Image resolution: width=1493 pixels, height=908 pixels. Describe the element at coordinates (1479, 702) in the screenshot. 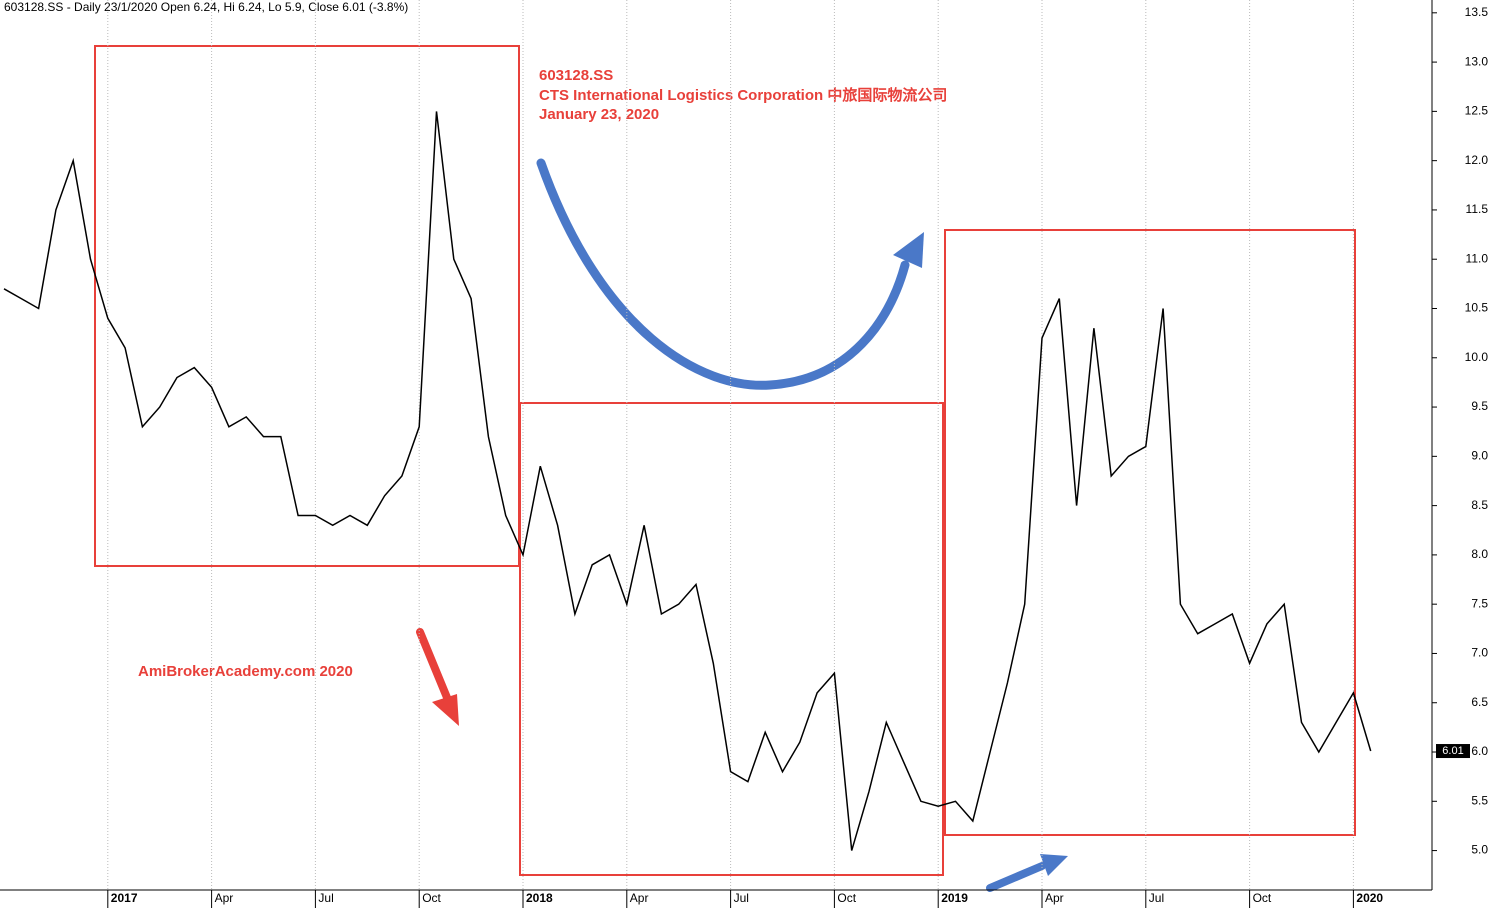

I see `y-tick-label: 6.5` at that location.